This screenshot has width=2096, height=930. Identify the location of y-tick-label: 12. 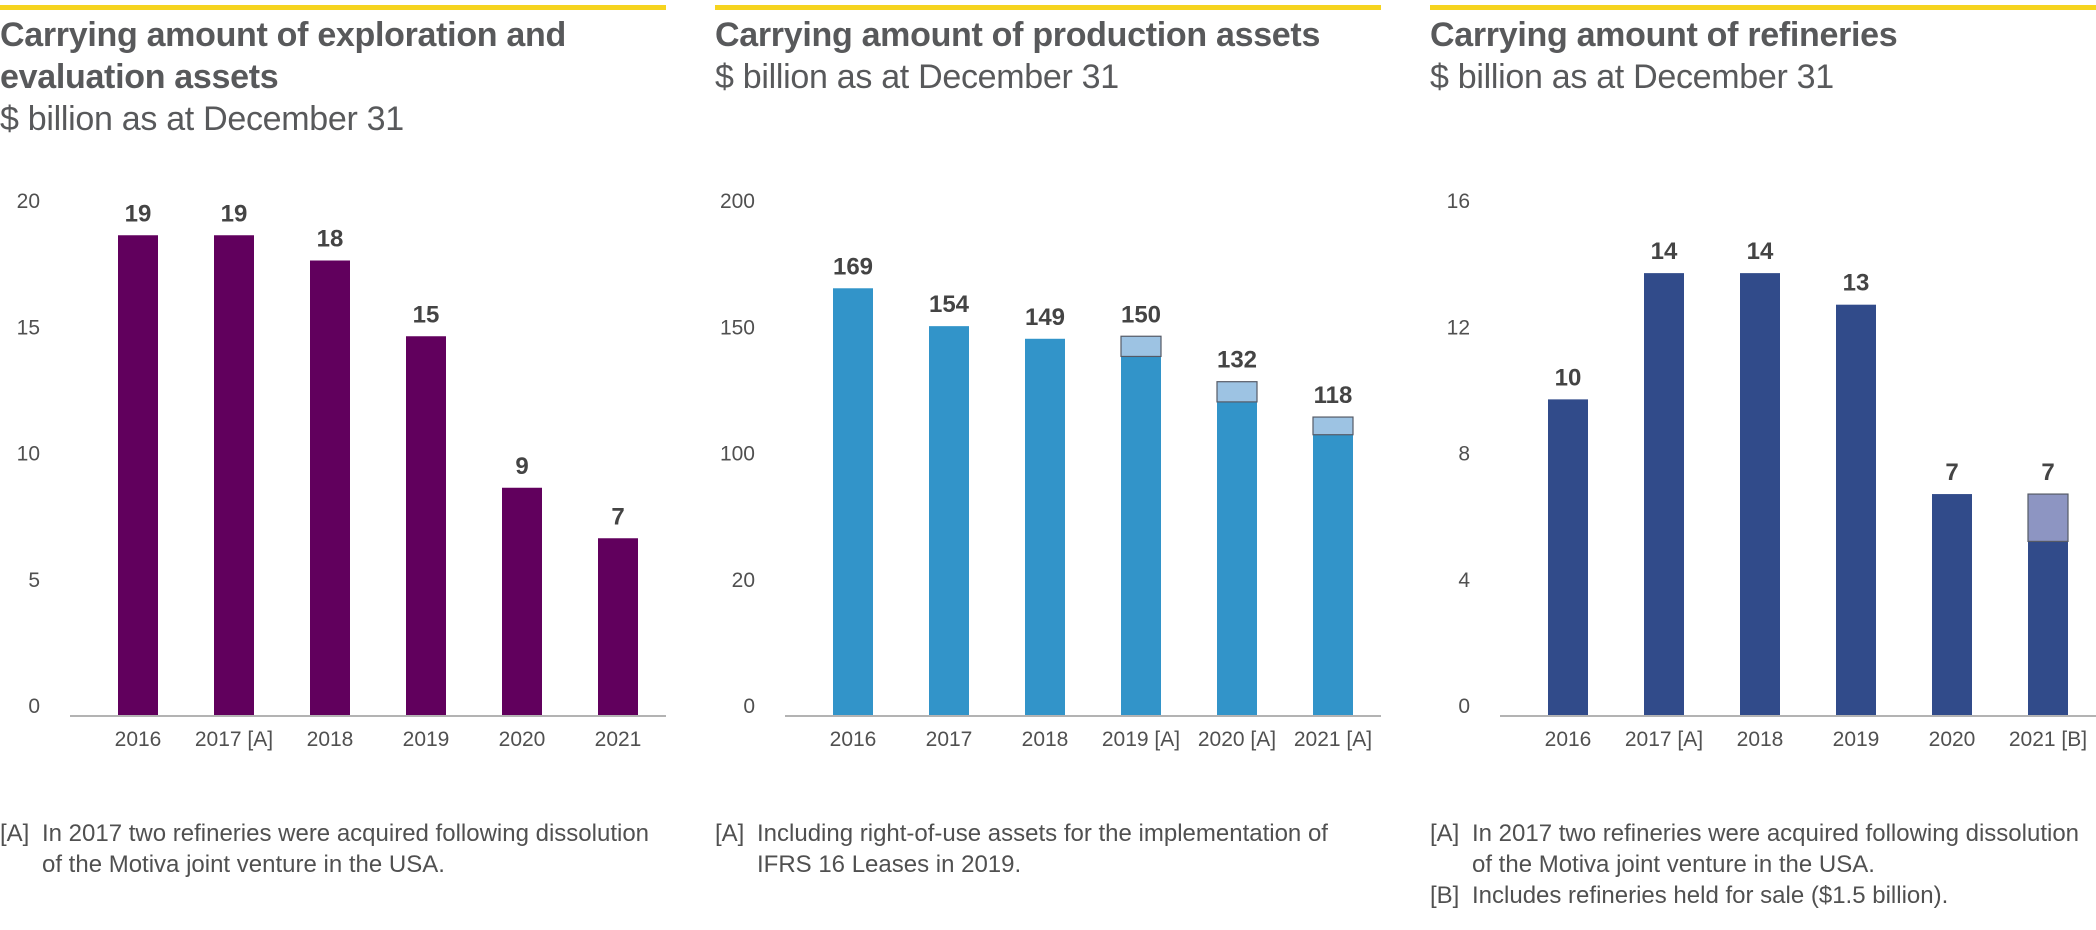
(1458, 327).